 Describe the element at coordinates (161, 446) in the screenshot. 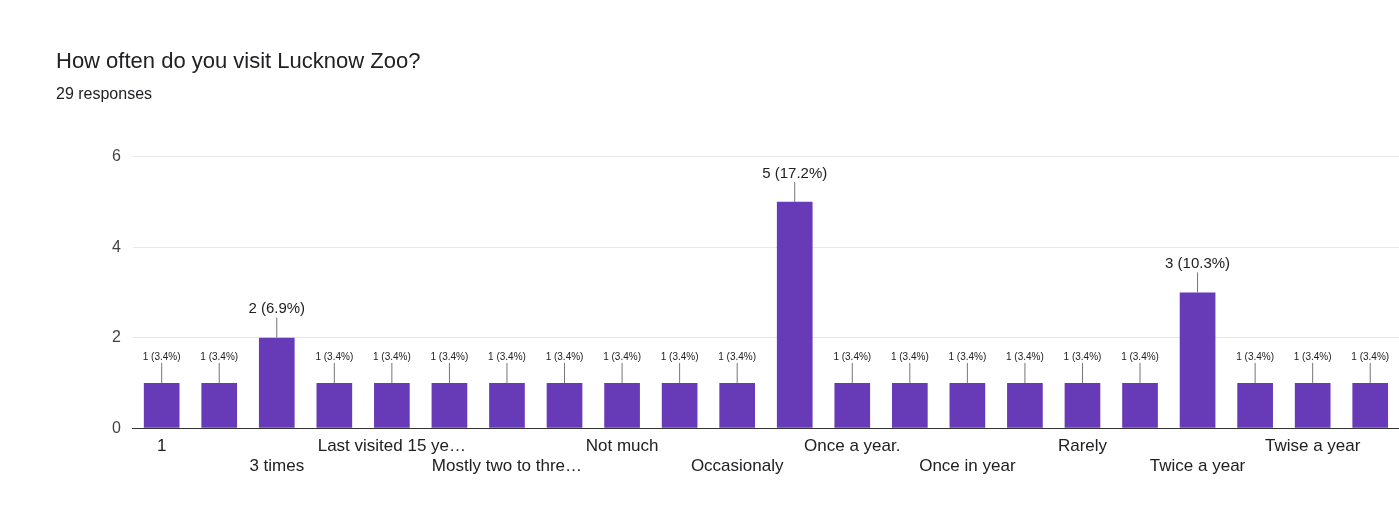

I see `x-tick-label: 1` at that location.